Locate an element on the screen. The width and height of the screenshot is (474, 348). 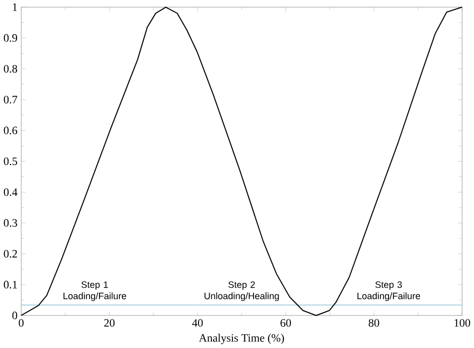
y-tick-label: 0.9 is located at coordinates (11, 38).